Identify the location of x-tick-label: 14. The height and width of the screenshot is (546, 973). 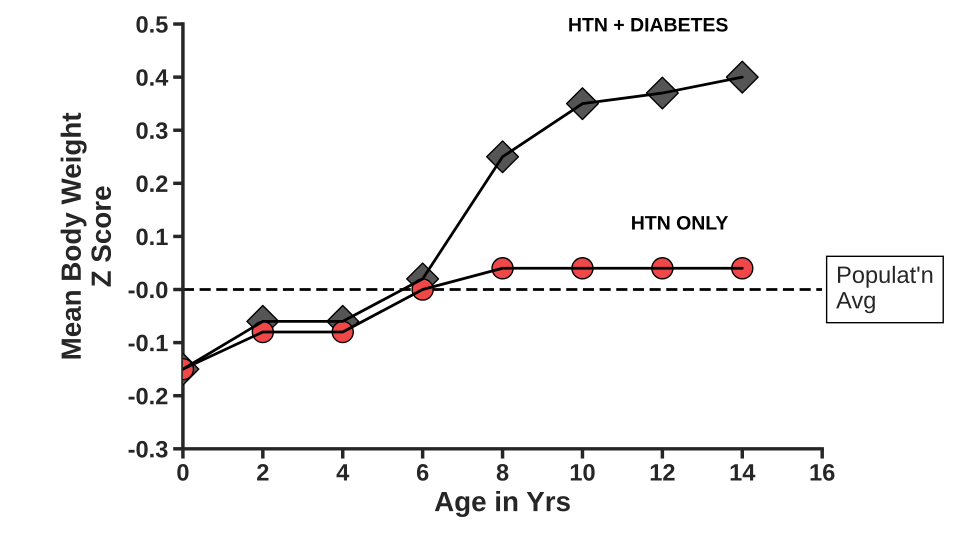
(743, 472).